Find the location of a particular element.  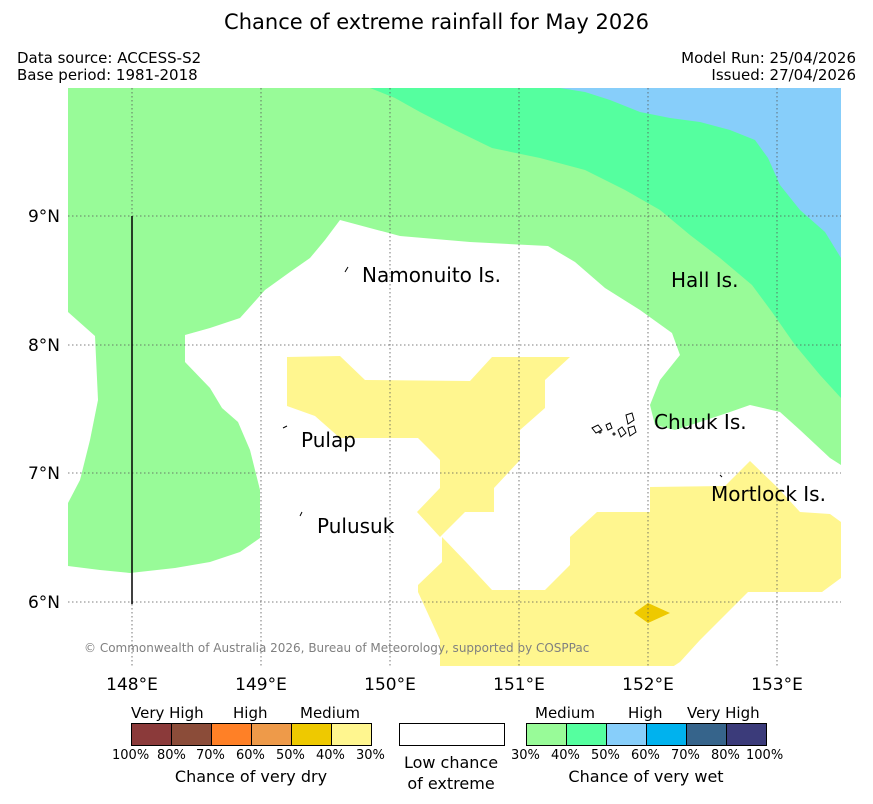

wet-tick: 70% is located at coordinates (685, 755).